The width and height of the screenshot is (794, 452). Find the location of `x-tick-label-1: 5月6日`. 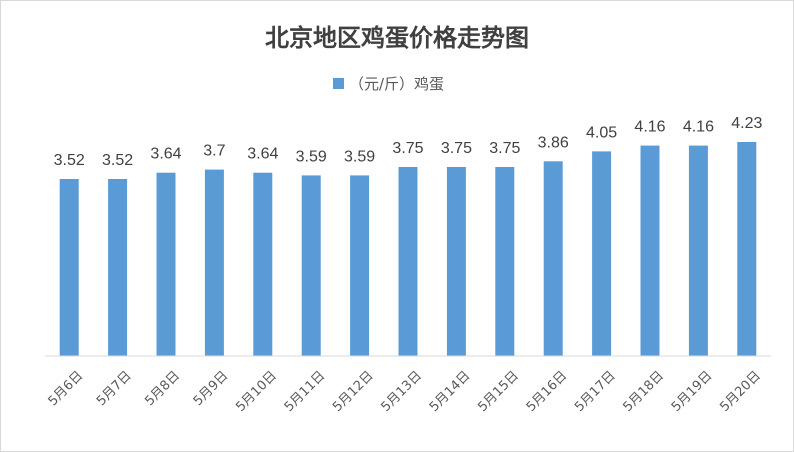

x-tick-label-1: 5月6日 is located at coordinates (66, 388).